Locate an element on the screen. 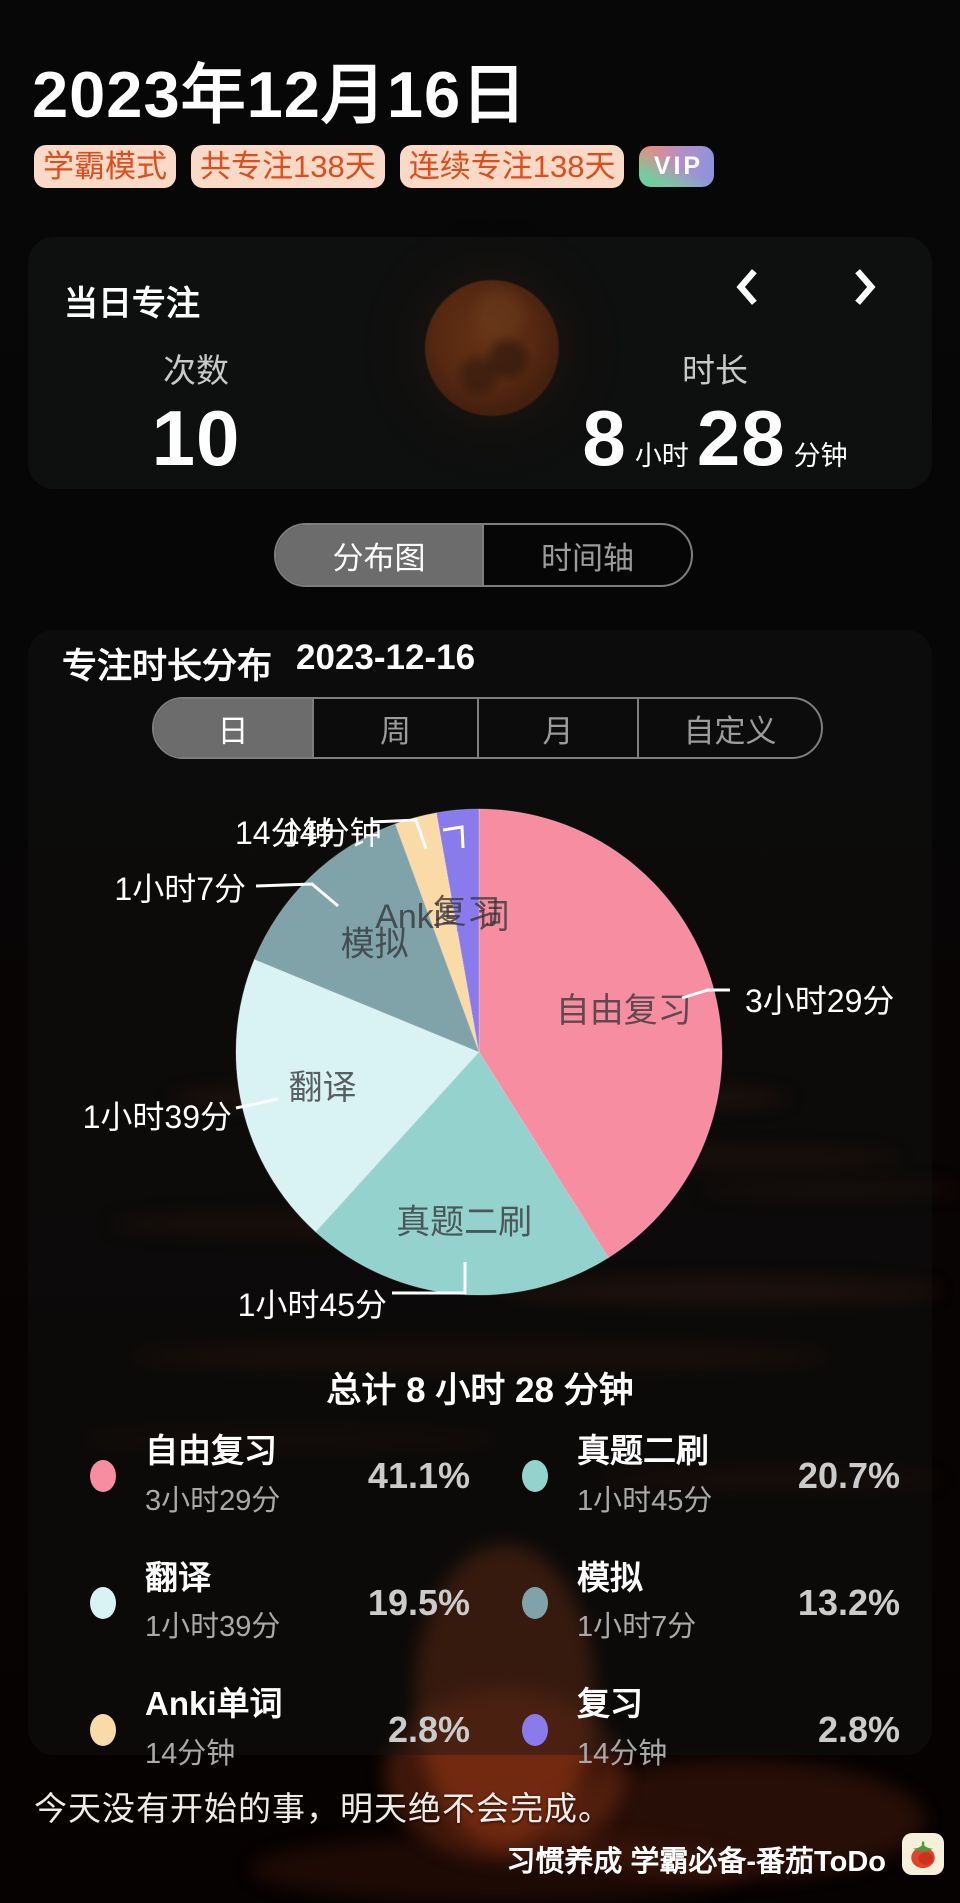 This screenshot has width=960, height=1903. chevron-right-icon is located at coordinates (865, 287).